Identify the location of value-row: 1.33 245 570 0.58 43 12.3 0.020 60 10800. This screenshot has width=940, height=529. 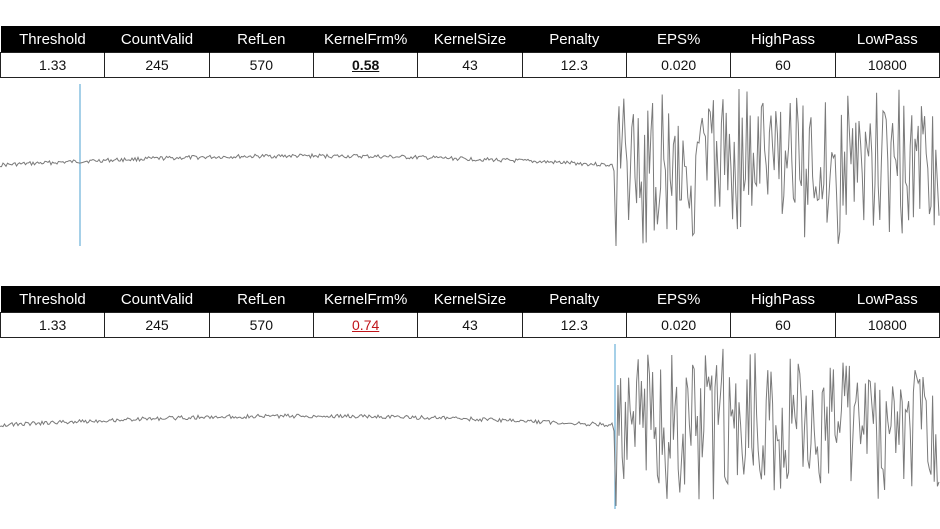
(470, 65).